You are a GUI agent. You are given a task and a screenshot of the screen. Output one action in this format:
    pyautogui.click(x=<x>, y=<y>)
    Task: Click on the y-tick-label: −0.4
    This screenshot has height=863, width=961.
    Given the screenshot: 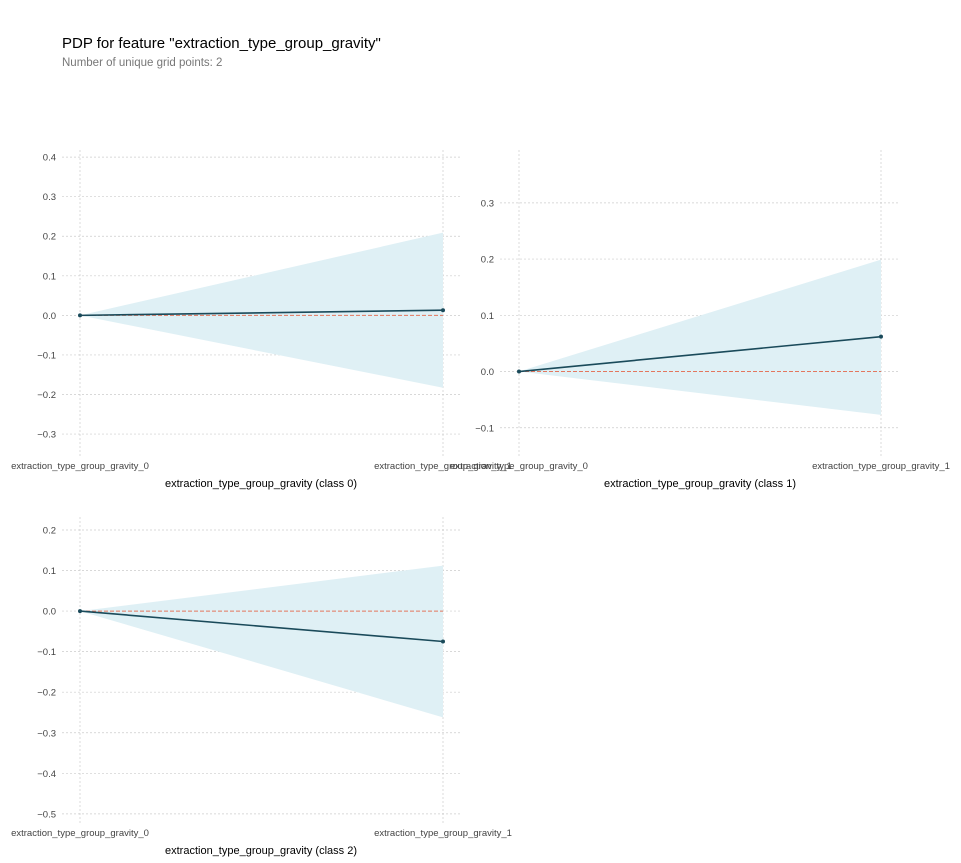 What is the action you would take?
    pyautogui.click(x=46, y=774)
    